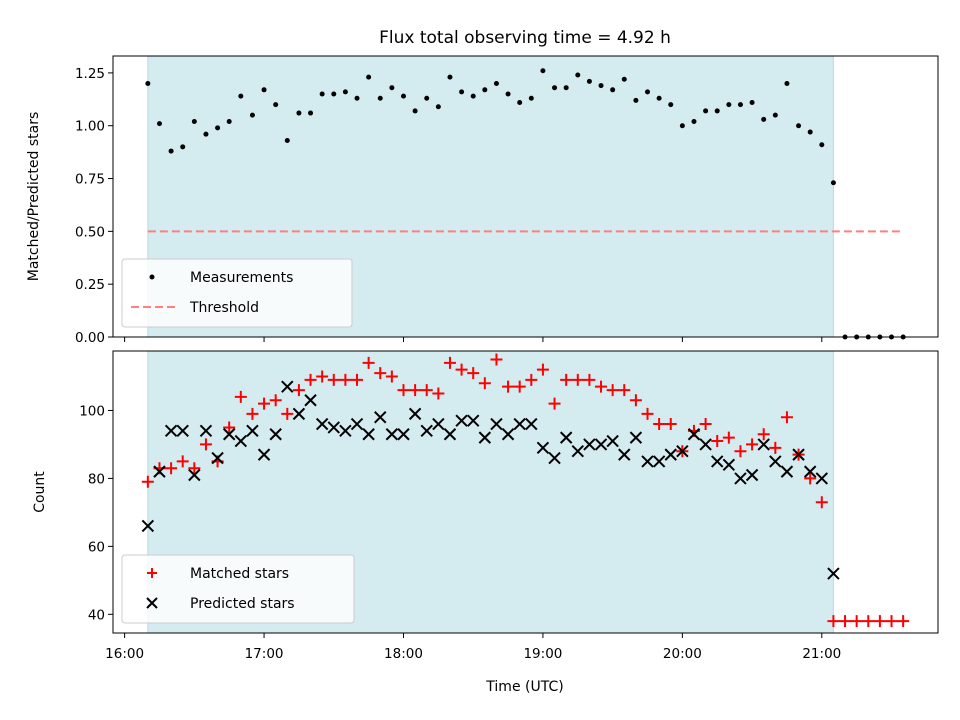 This screenshot has height=720, width=960. I want to click on y-tick-label: 80, so click(96, 479).